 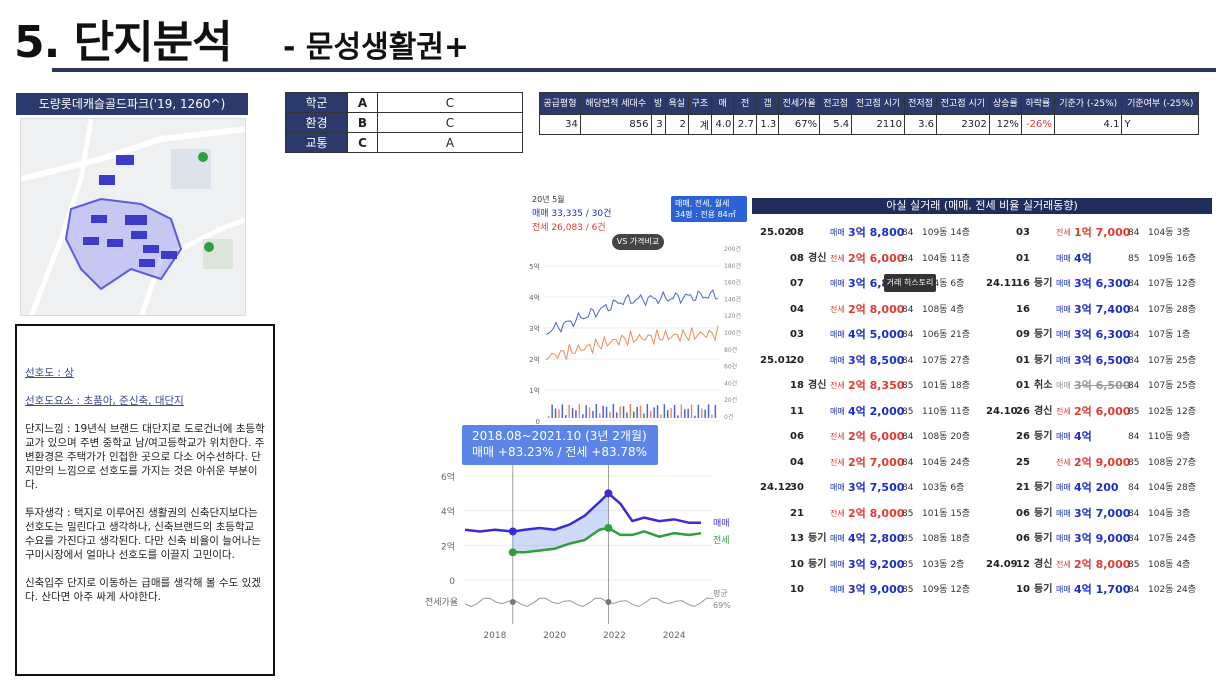 I want to click on transaction-row: 01 매매 4억 85 109동 16층, so click(x=1088, y=259).